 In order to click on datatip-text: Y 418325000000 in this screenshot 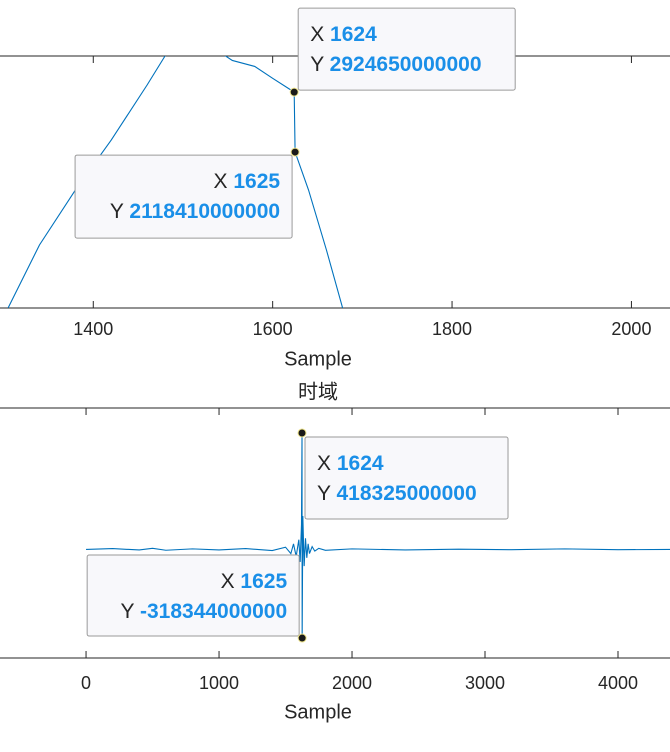, I will do `click(397, 493)`.